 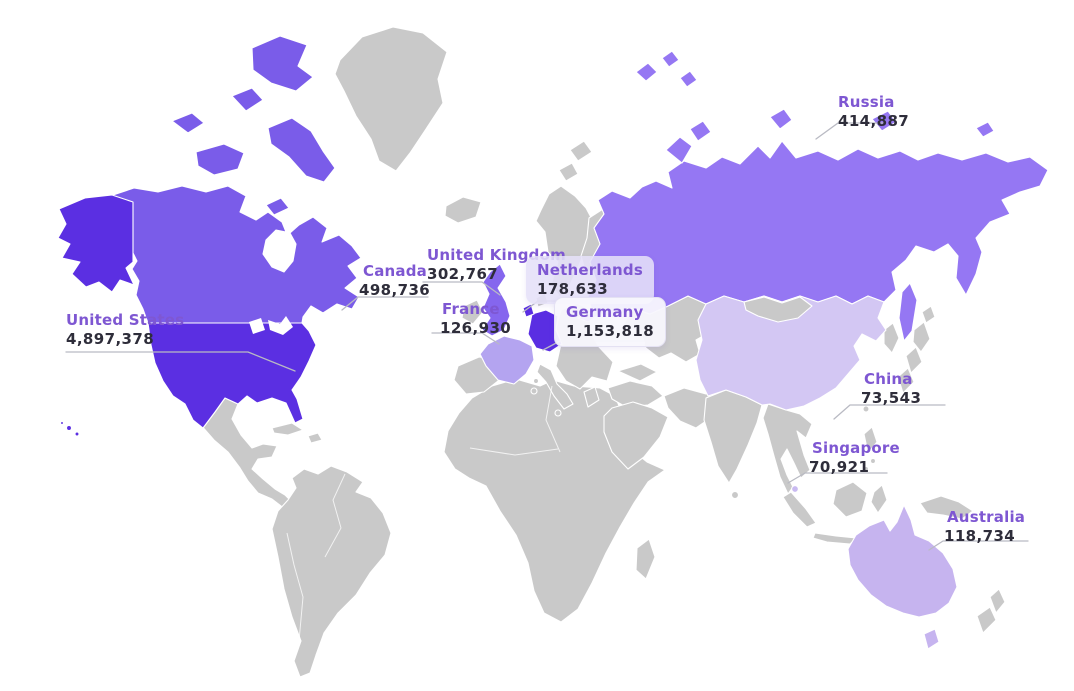 I want to click on label-netherlands: Netherlands 178,633, so click(x=590, y=280).